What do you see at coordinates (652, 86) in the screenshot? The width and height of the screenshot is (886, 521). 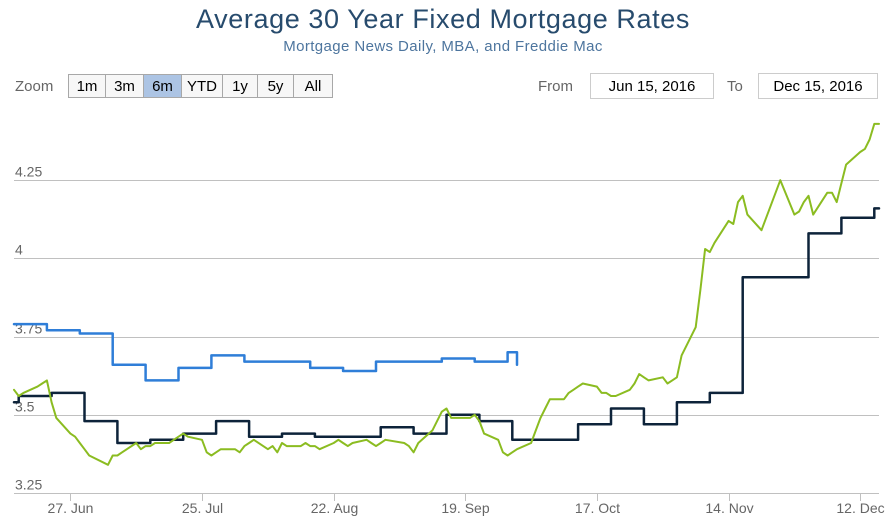 I see `from-date-input: Jun 15, 2016` at bounding box center [652, 86].